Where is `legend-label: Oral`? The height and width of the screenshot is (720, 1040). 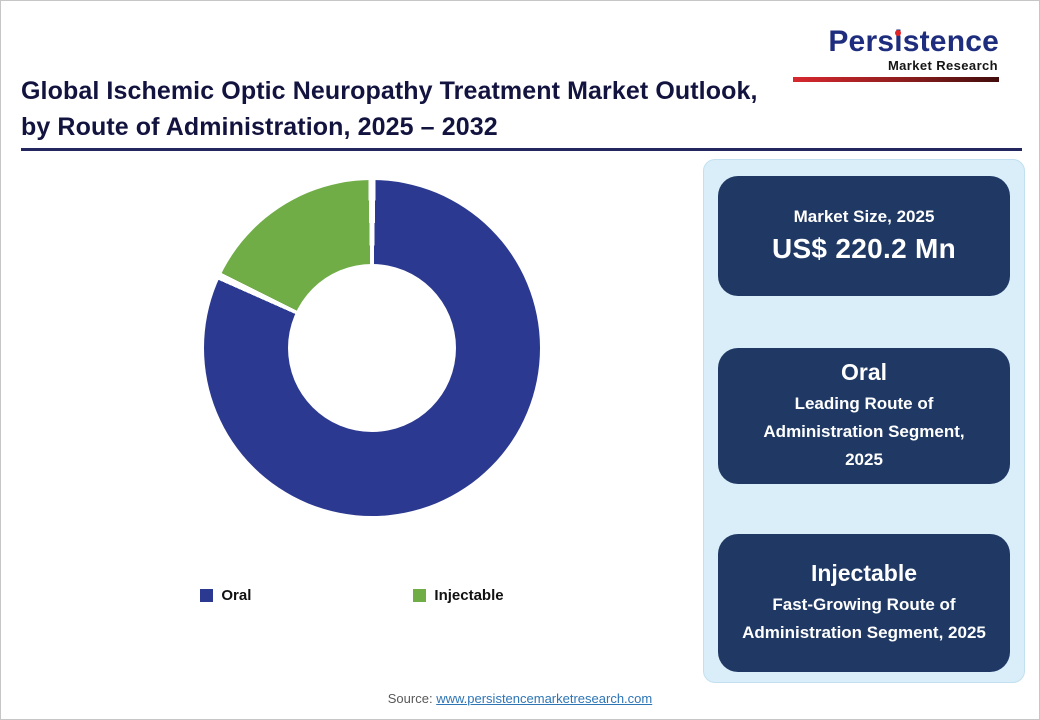
legend-label: Oral is located at coordinates (236, 595).